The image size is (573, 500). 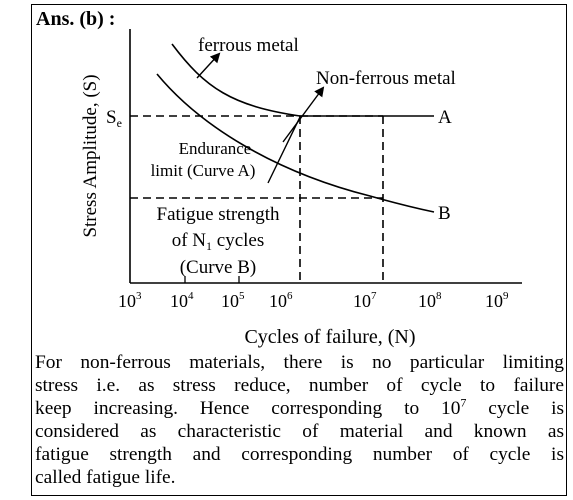 What do you see at coordinates (182, 300) in the screenshot?
I see `x-tick-label-1e4: 10⁴` at bounding box center [182, 300].